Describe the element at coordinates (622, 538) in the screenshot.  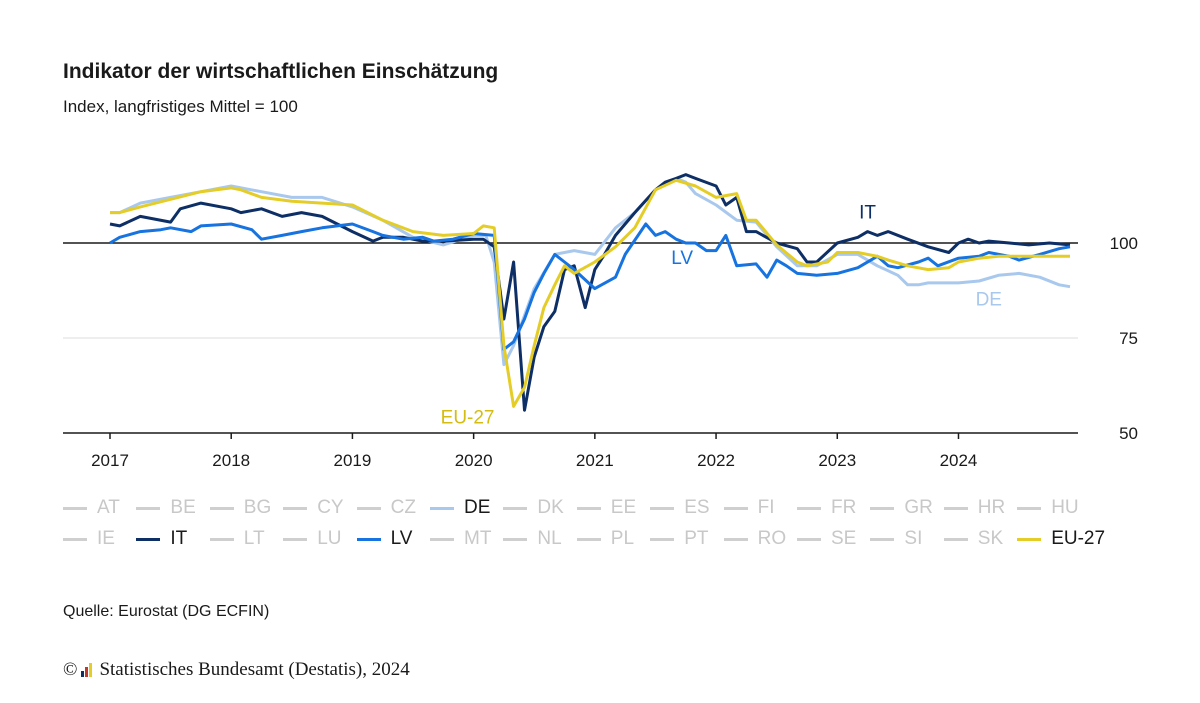
I see `legend-label: PL` at that location.